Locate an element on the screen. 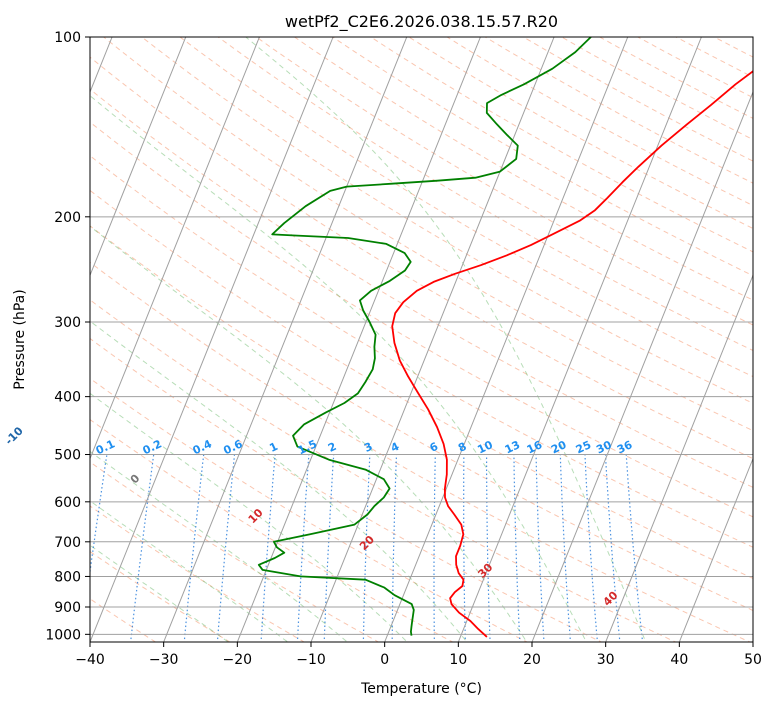 This screenshot has height=712, width=775. x-tick-label: 30 is located at coordinates (606, 660).